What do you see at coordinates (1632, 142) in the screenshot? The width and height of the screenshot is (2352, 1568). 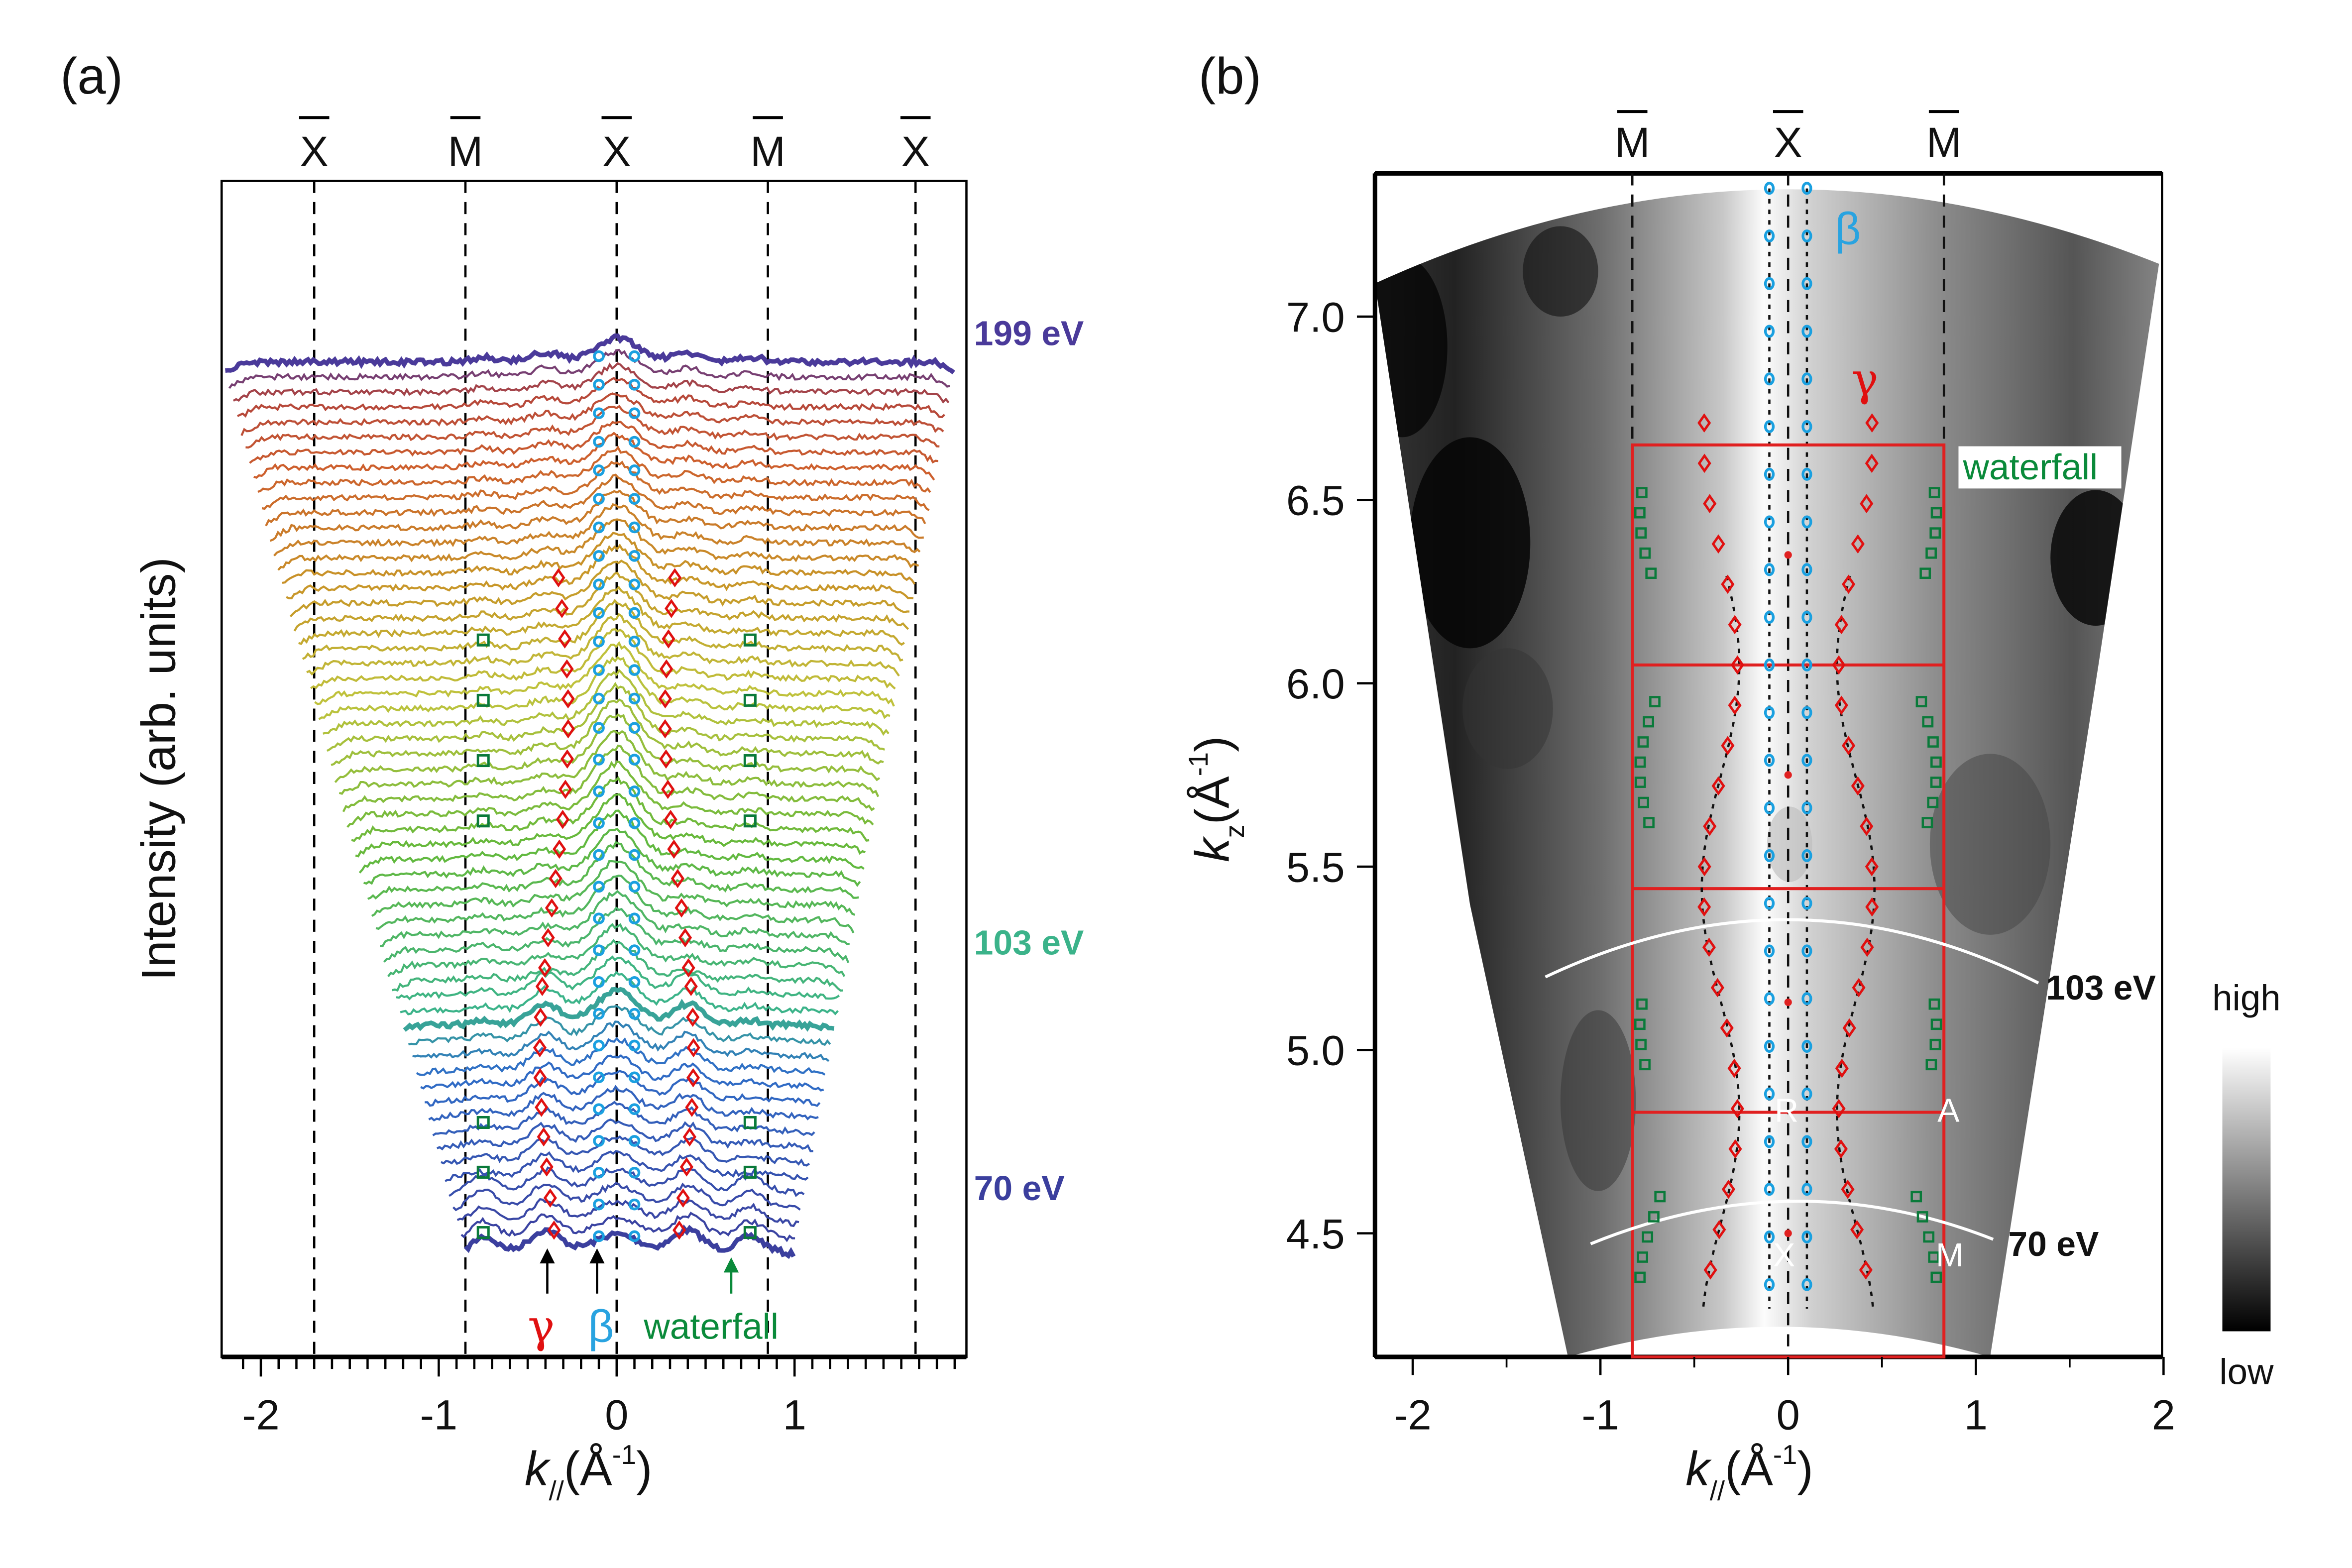 I see `high-symmetry-label: M` at bounding box center [1632, 142].